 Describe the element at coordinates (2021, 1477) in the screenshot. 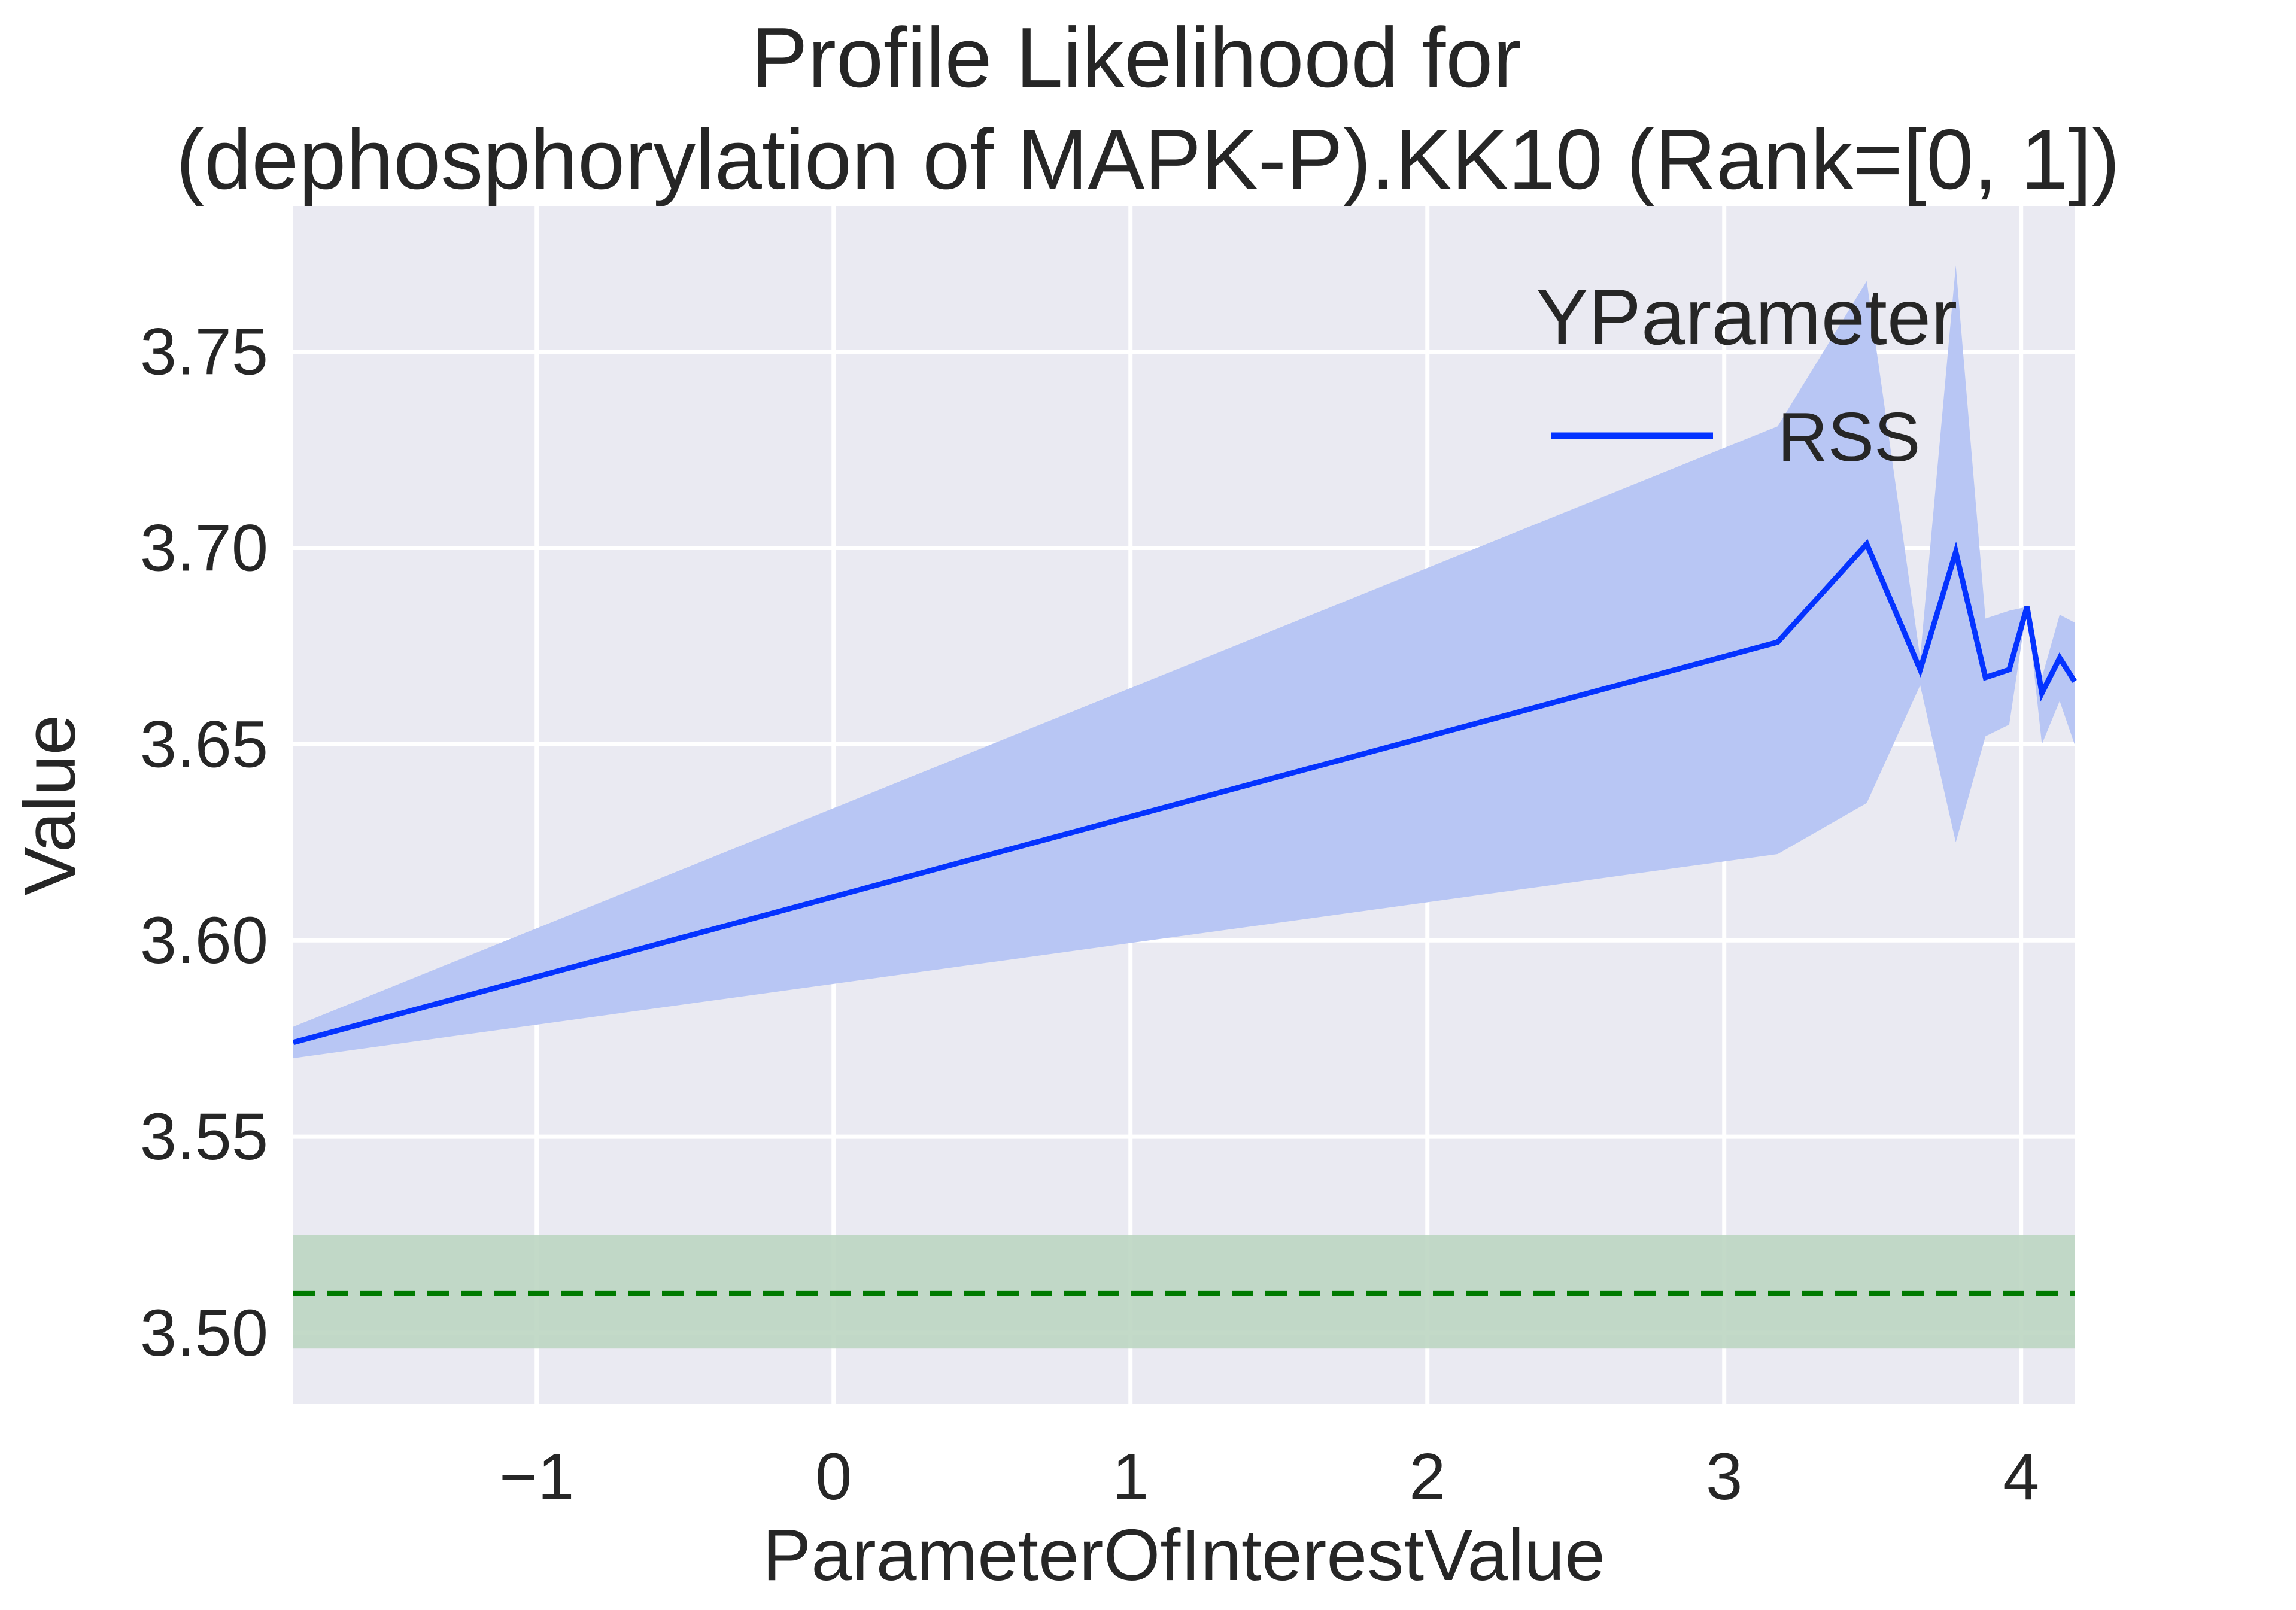

I see `x-tick-label: 4` at that location.